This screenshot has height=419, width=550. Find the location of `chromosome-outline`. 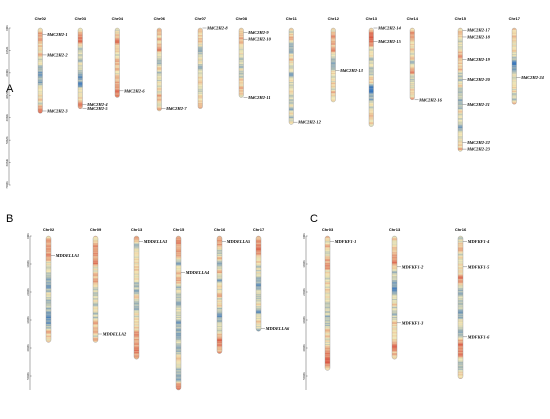

chromosome-outline is located at coordinates (460, 307).